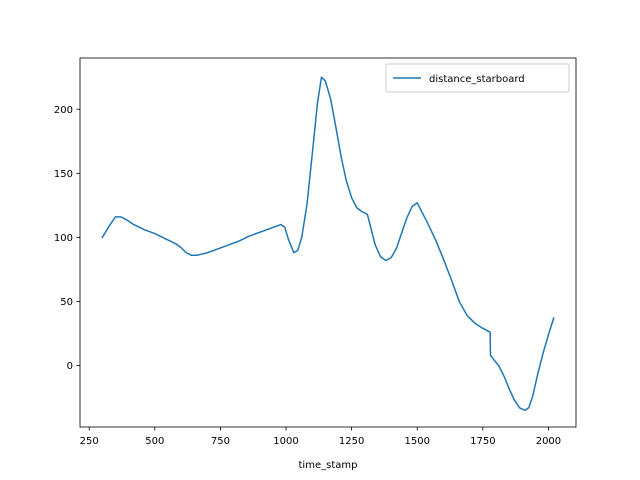 This screenshot has height=480, width=640. I want to click on x-tick-label: 750, so click(220, 441).